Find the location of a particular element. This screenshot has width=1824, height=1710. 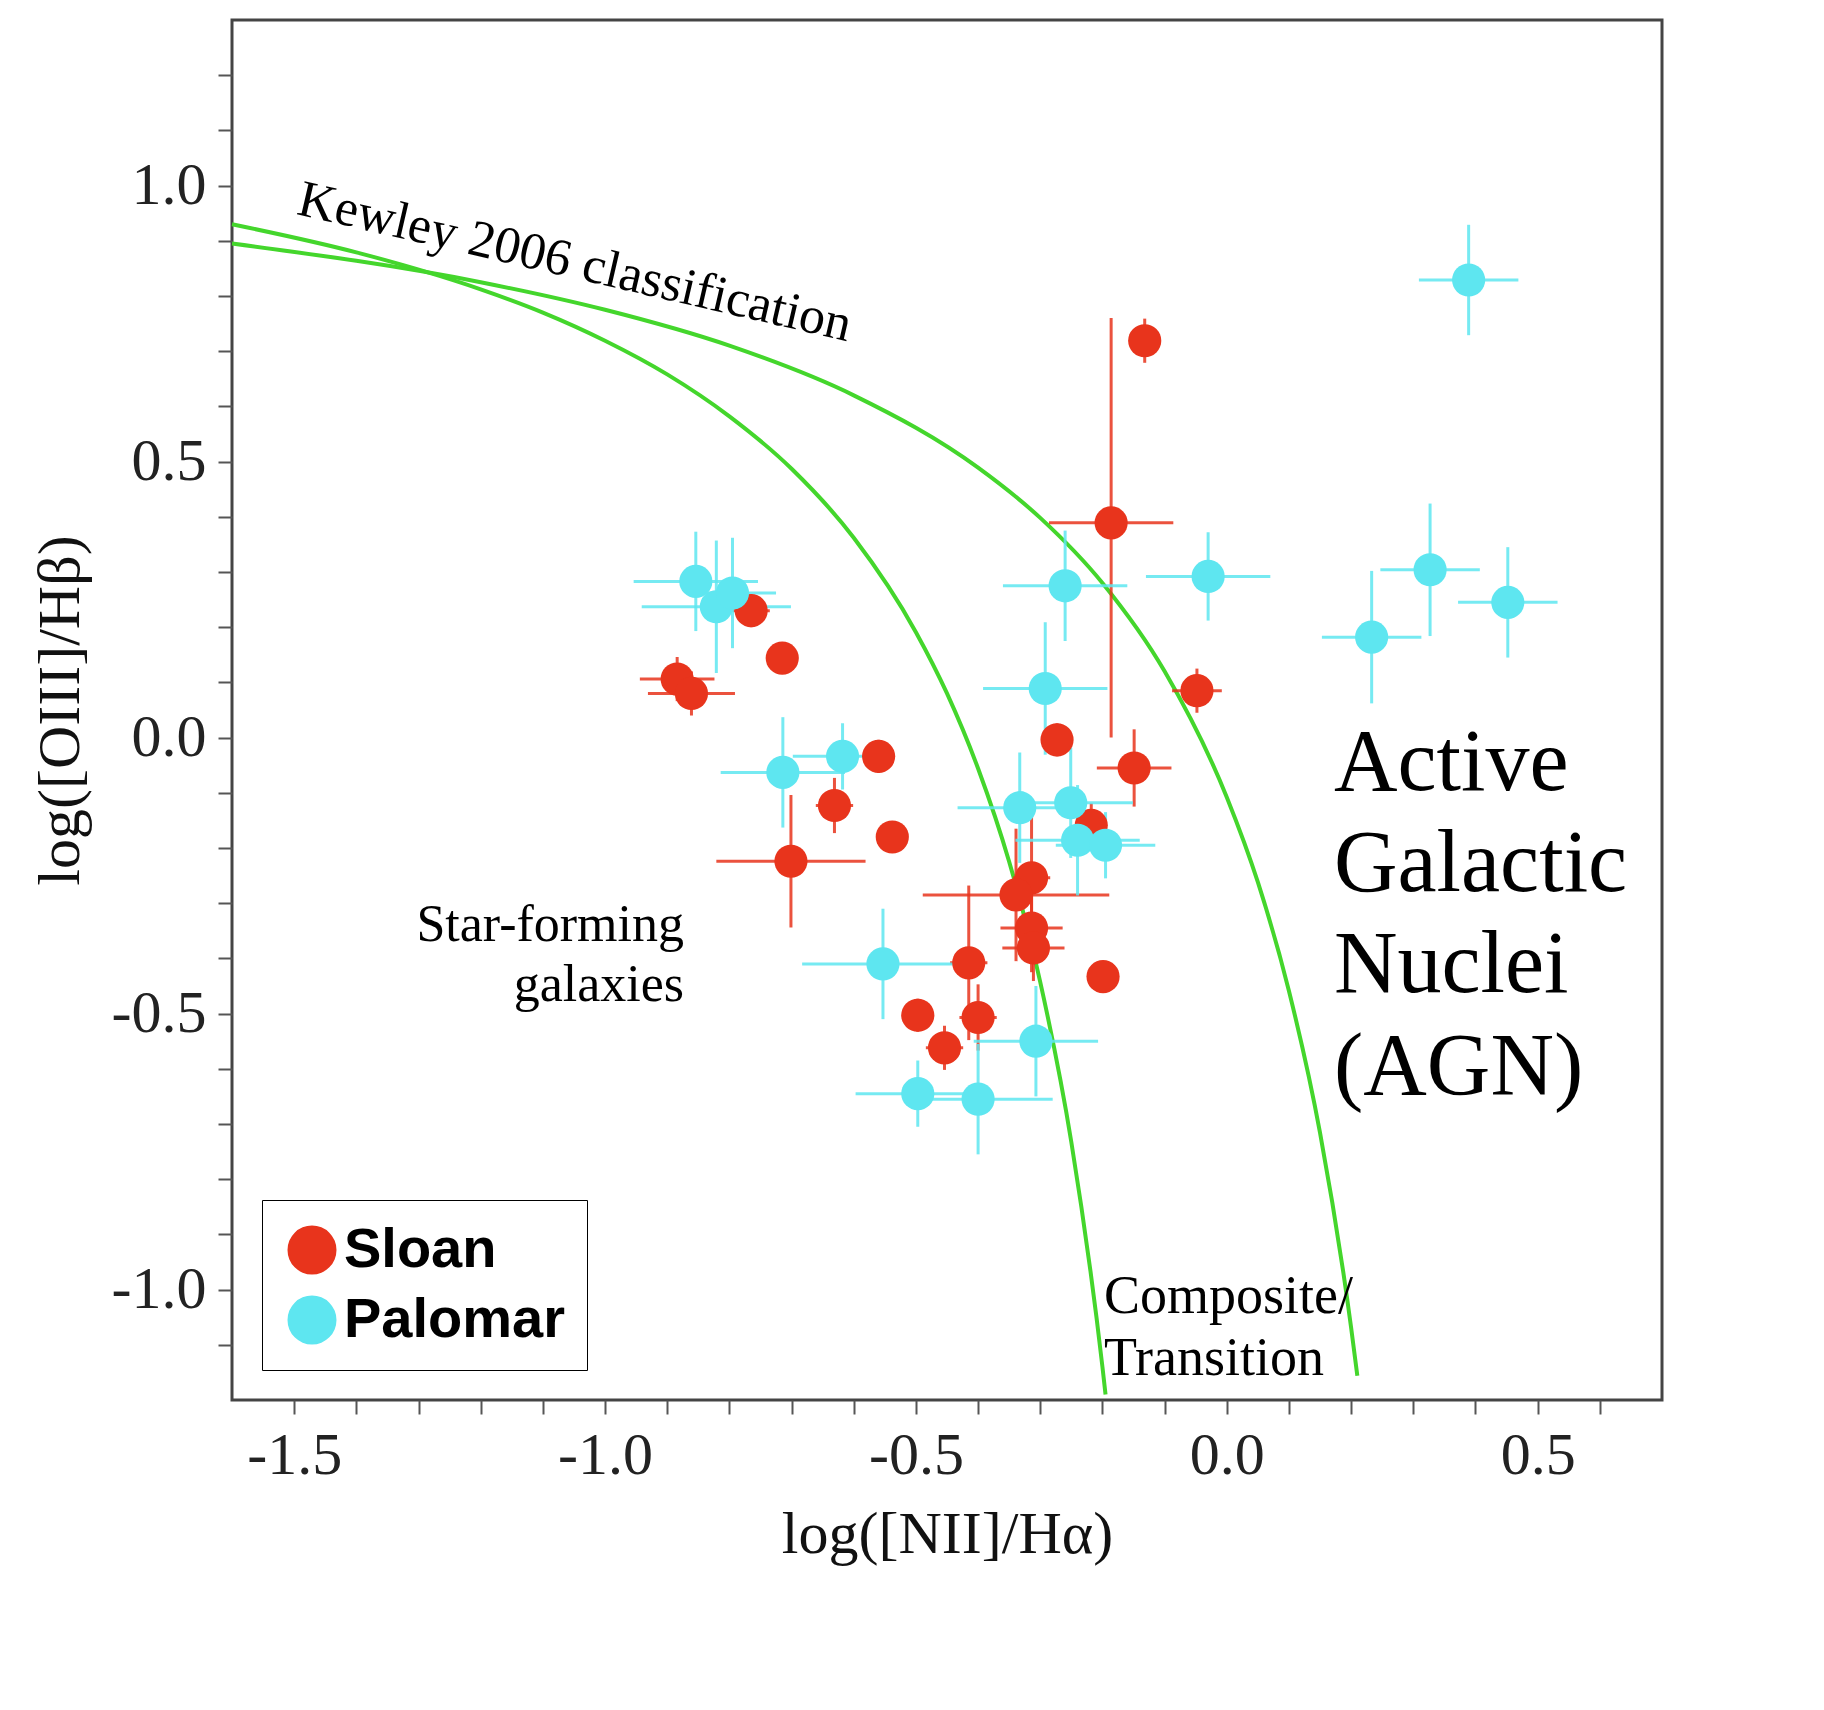

x-tick-label: -0.5 is located at coordinates (916, 1453).